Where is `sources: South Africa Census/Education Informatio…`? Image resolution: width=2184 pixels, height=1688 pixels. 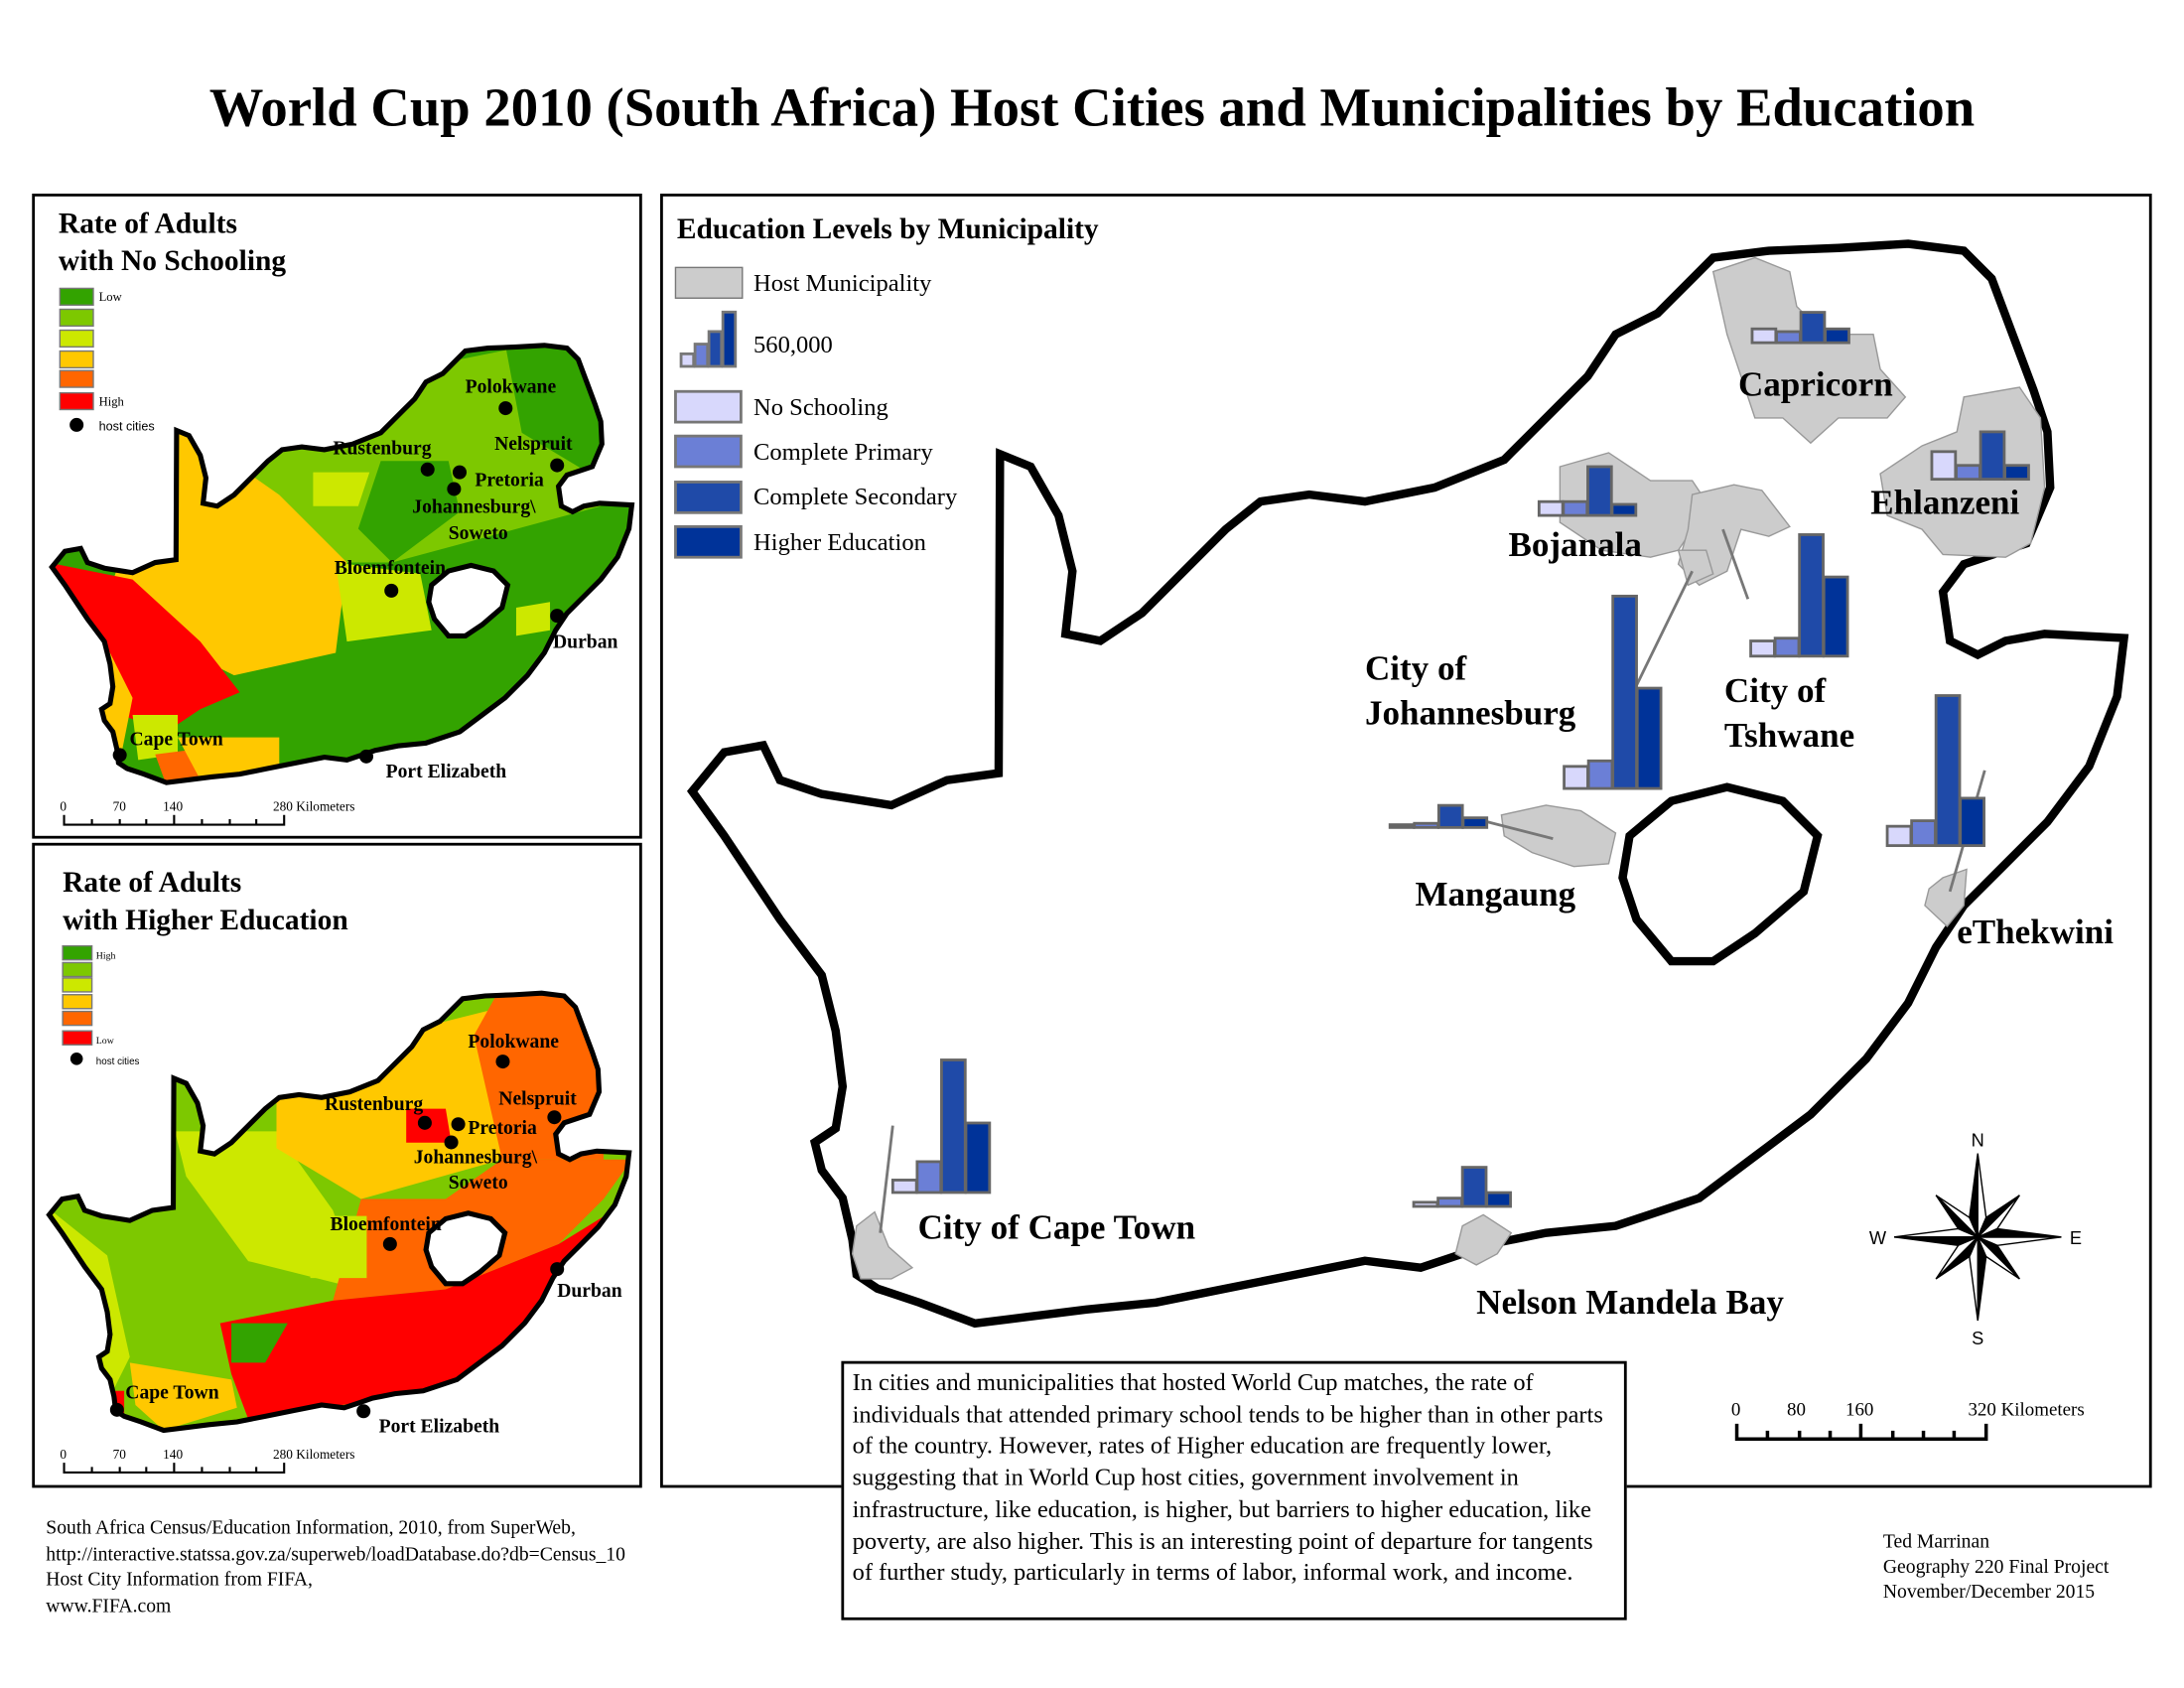
sources: South Africa Census/Education Informatio… is located at coordinates (335, 1568).